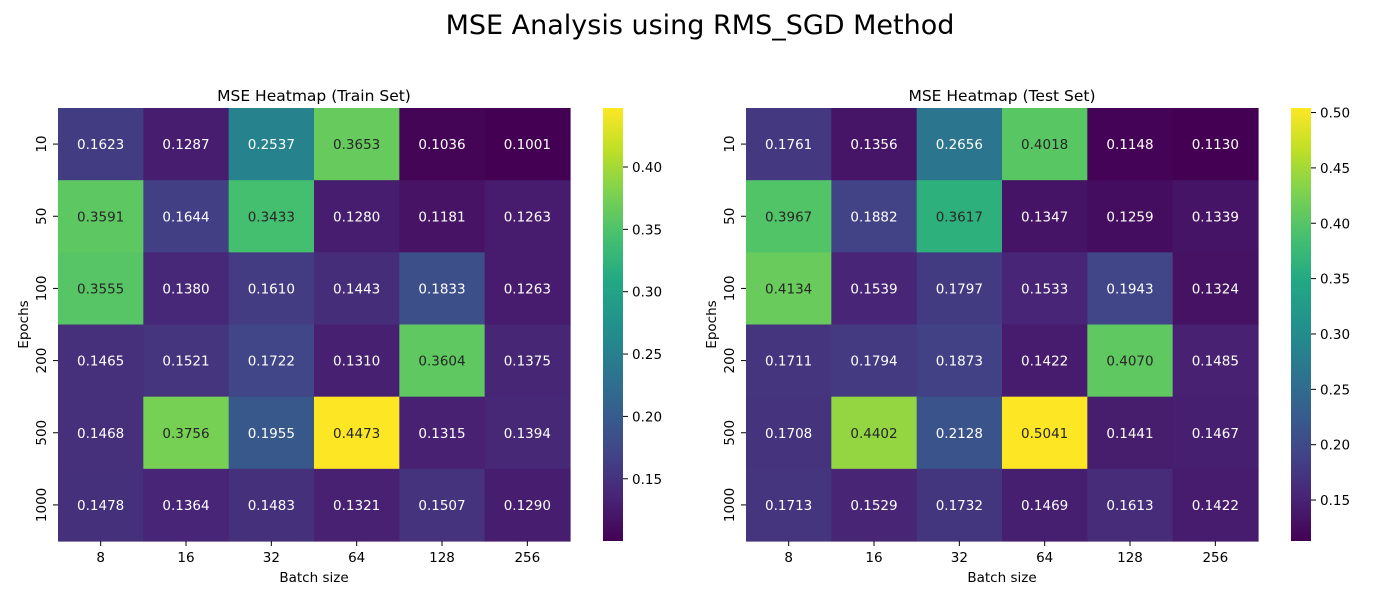 This screenshot has height=600, width=1400. I want to click on heatmap-cell-value: 0.1529, so click(873, 506).